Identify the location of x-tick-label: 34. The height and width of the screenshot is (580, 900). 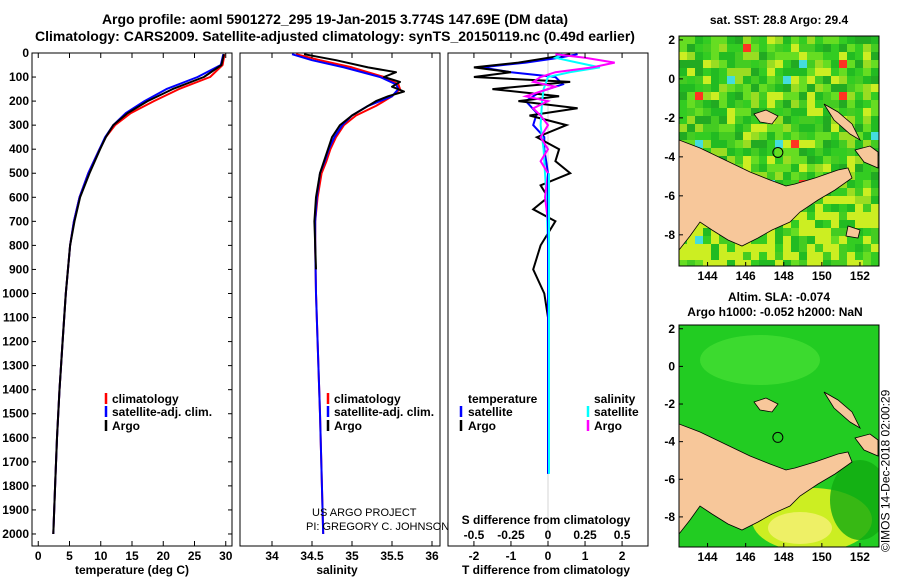
(272, 556).